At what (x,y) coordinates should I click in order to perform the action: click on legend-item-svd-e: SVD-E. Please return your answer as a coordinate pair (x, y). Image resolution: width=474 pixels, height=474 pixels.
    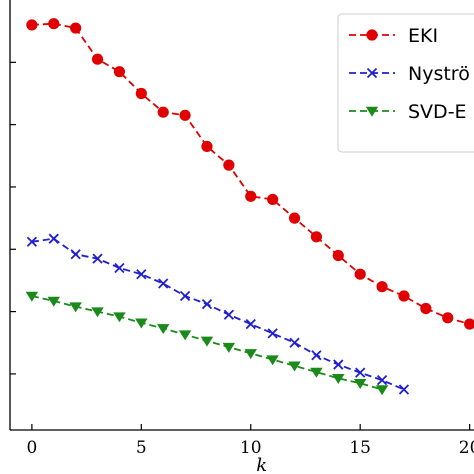
    Looking at the image, I should click on (408, 112).